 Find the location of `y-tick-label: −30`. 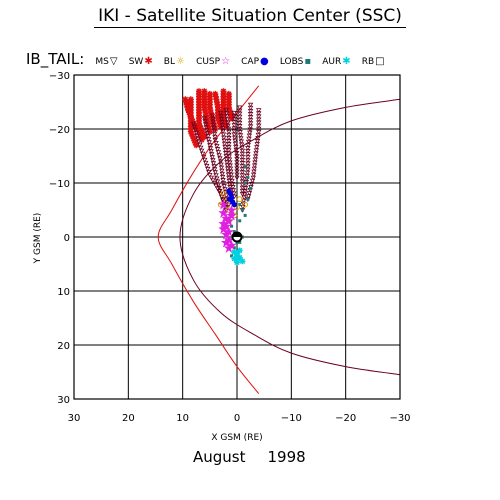

y-tick-label: −30 is located at coordinates (59, 76).